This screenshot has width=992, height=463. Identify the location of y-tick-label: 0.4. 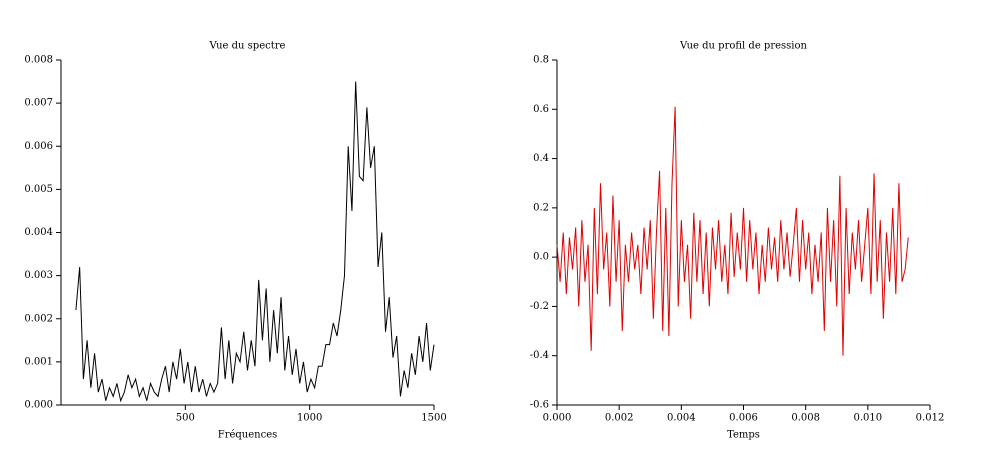
(541, 158).